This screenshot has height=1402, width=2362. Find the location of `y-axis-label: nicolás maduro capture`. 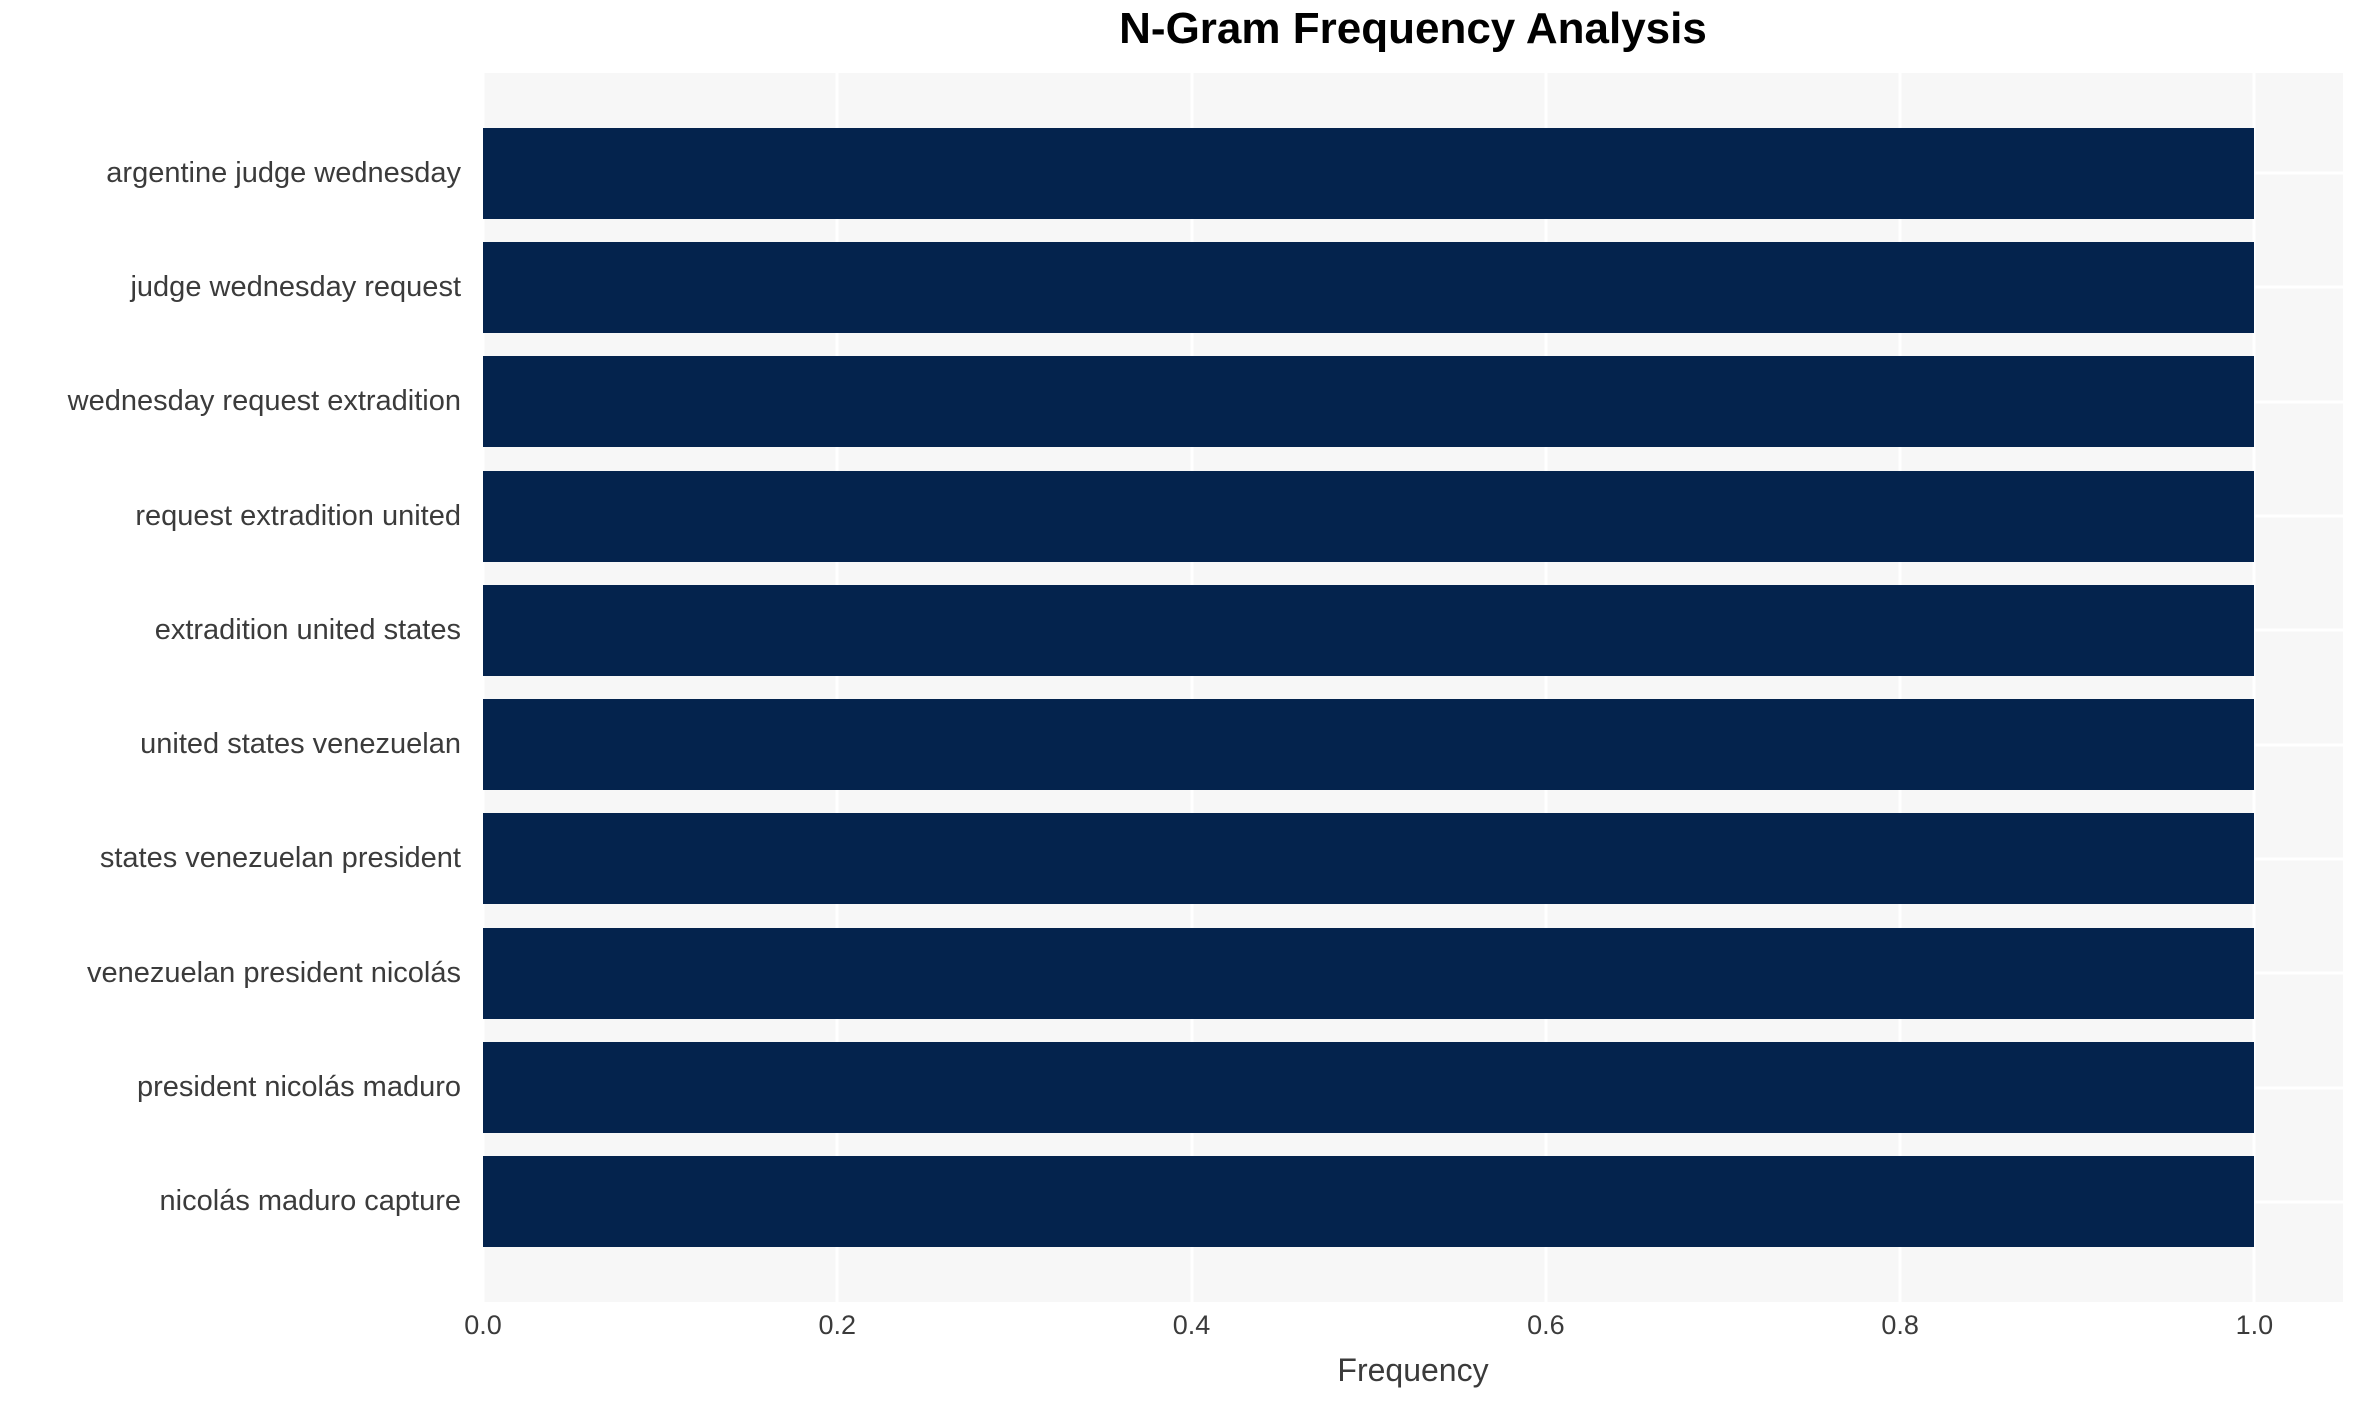

y-axis-label: nicolás maduro capture is located at coordinates (310, 1201).